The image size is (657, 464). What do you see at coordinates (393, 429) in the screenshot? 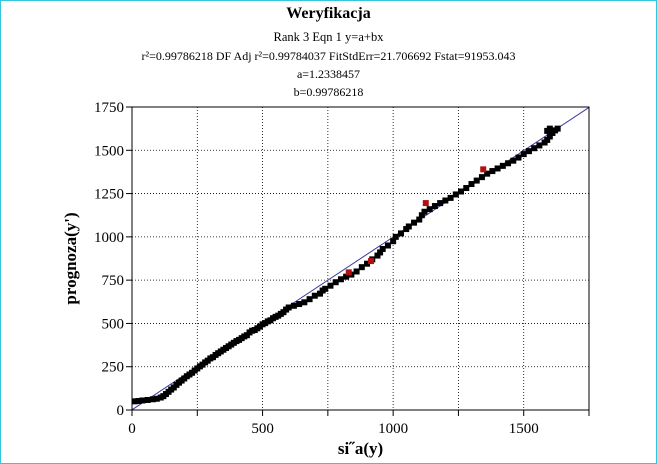
I see `x-tick-label: 1000` at bounding box center [393, 429].